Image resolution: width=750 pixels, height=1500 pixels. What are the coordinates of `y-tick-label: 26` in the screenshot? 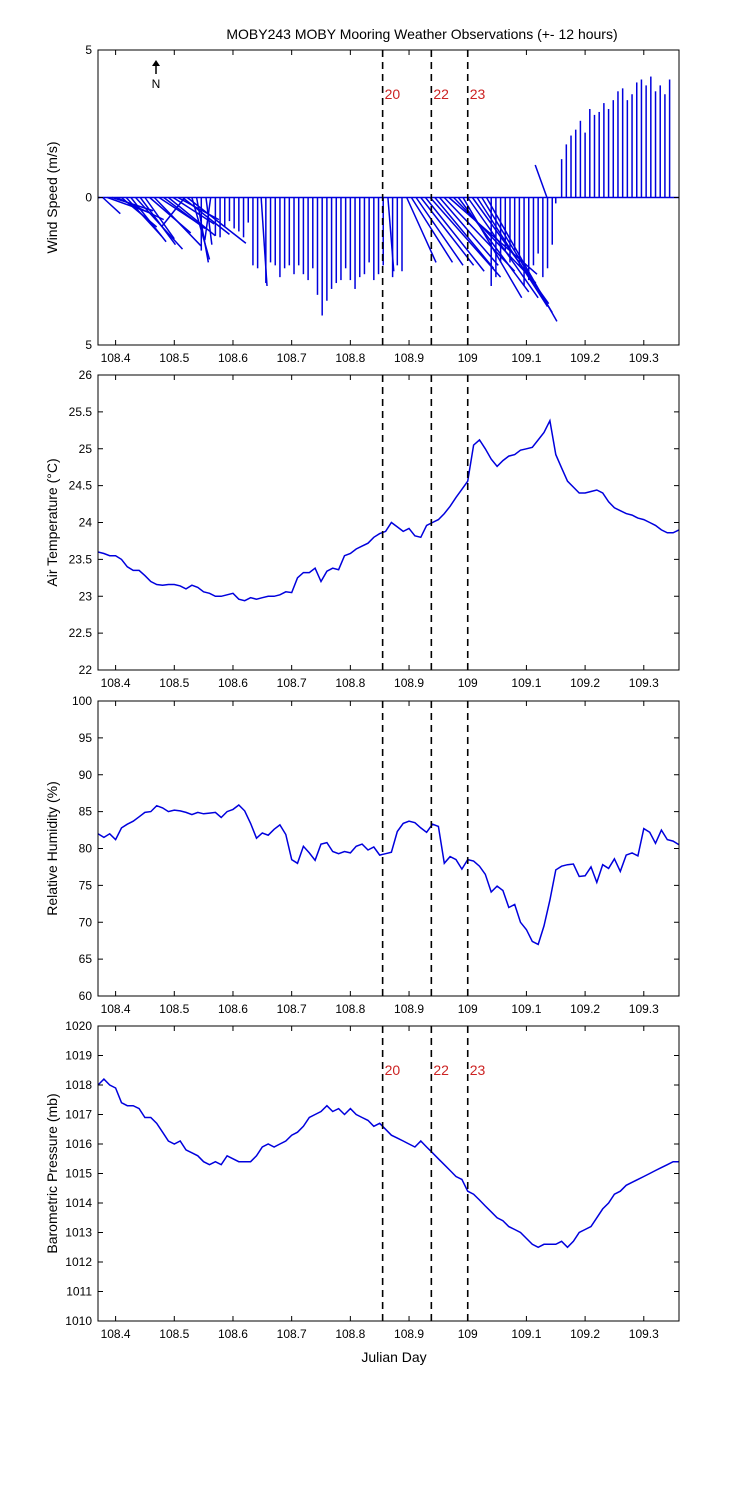 It's located at (86, 375).